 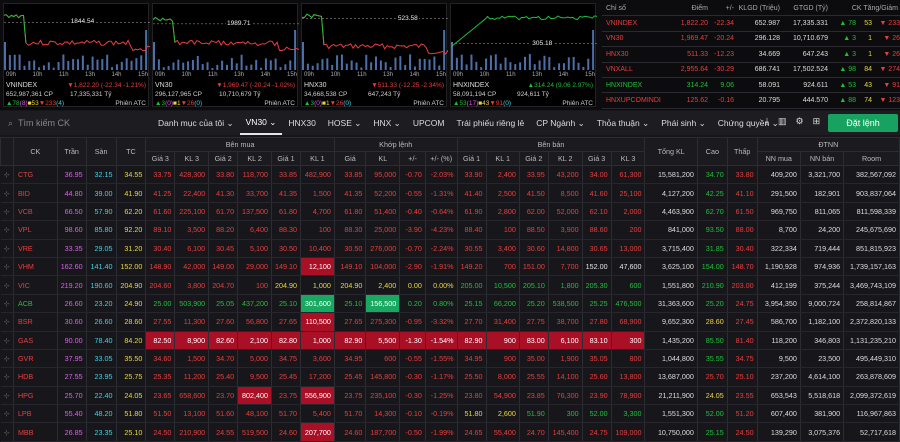 I want to click on time-tick: 15h, so click(x=142, y=75).